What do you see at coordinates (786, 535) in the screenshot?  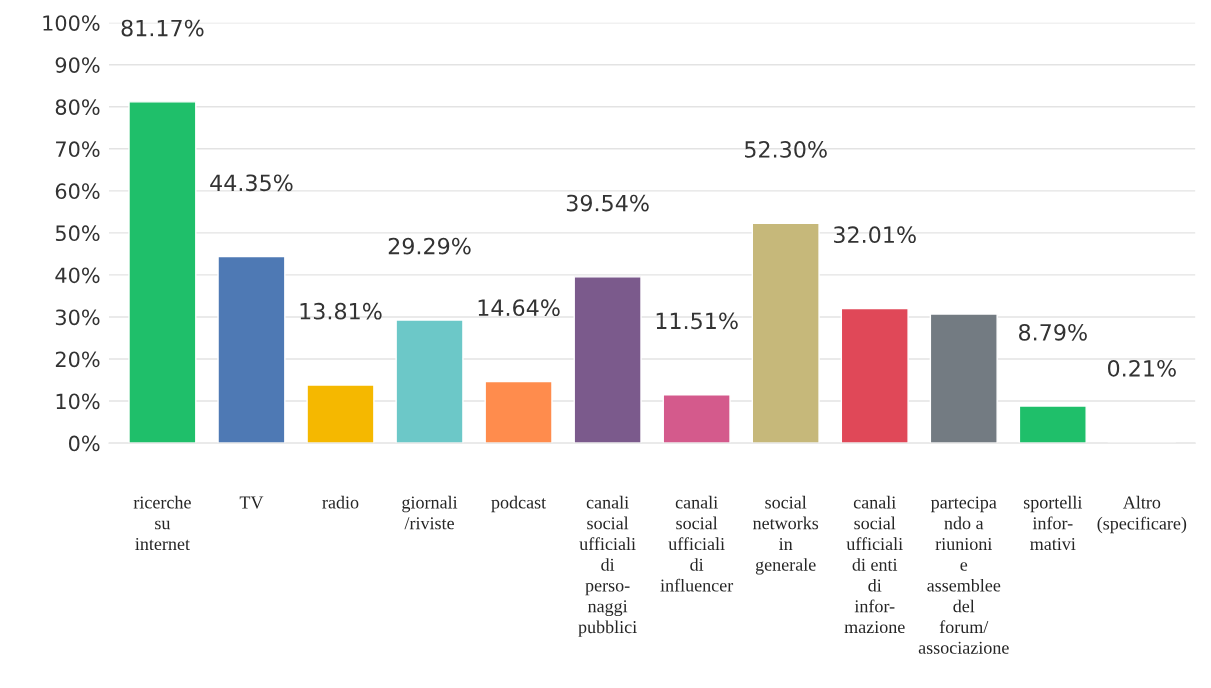 I see `x-tick-label: social networks in generale` at bounding box center [786, 535].